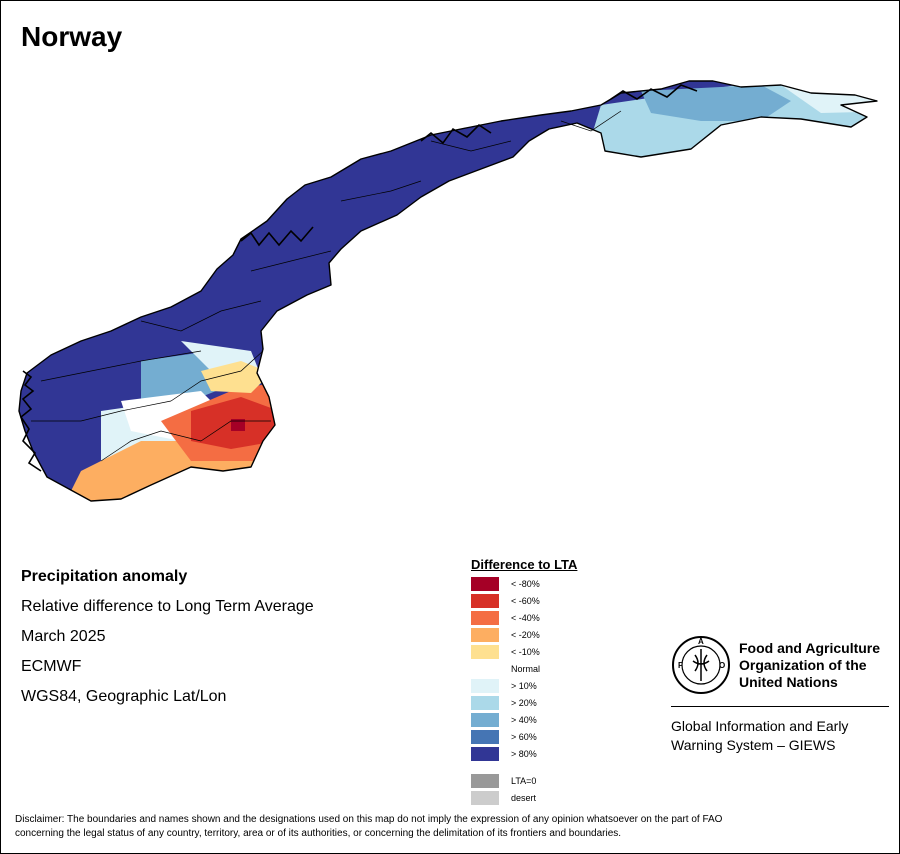 The width and height of the screenshot is (900, 854). Describe the element at coordinates (566, 685) in the screenshot. I see `legend-row: > 10%` at that location.